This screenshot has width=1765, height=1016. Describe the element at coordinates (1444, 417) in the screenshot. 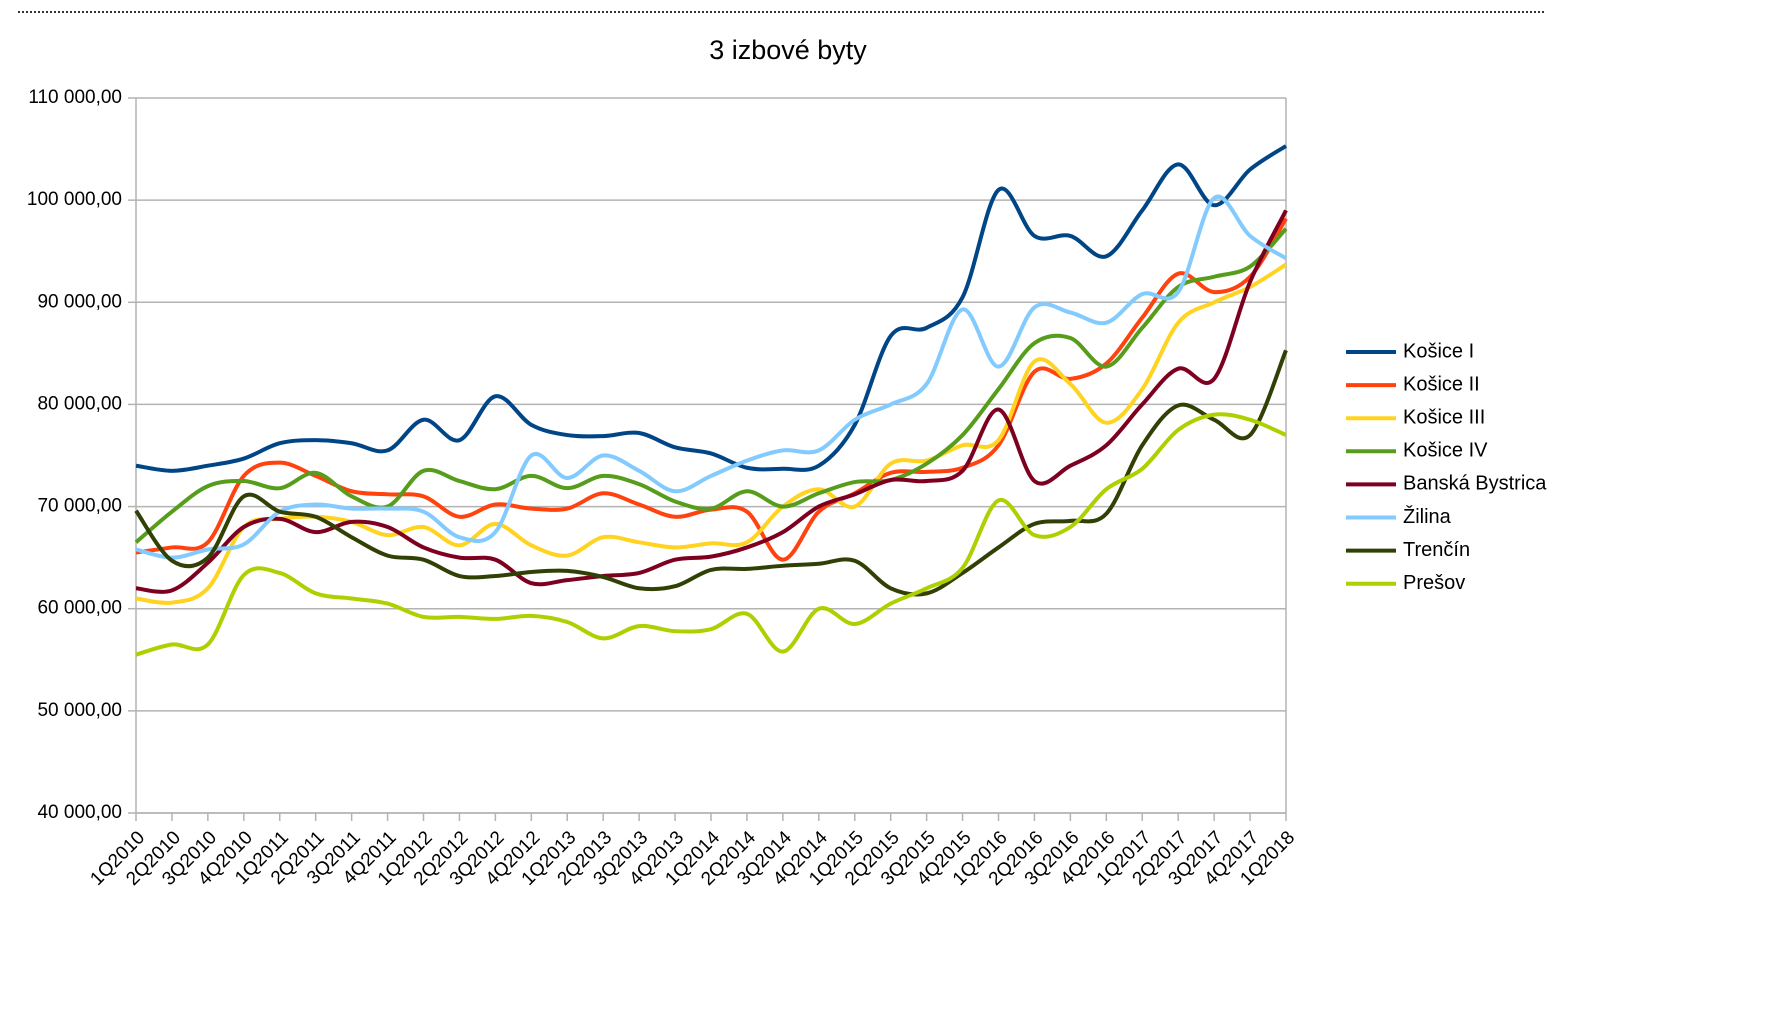

I see `legend-label: Košice III` at that location.